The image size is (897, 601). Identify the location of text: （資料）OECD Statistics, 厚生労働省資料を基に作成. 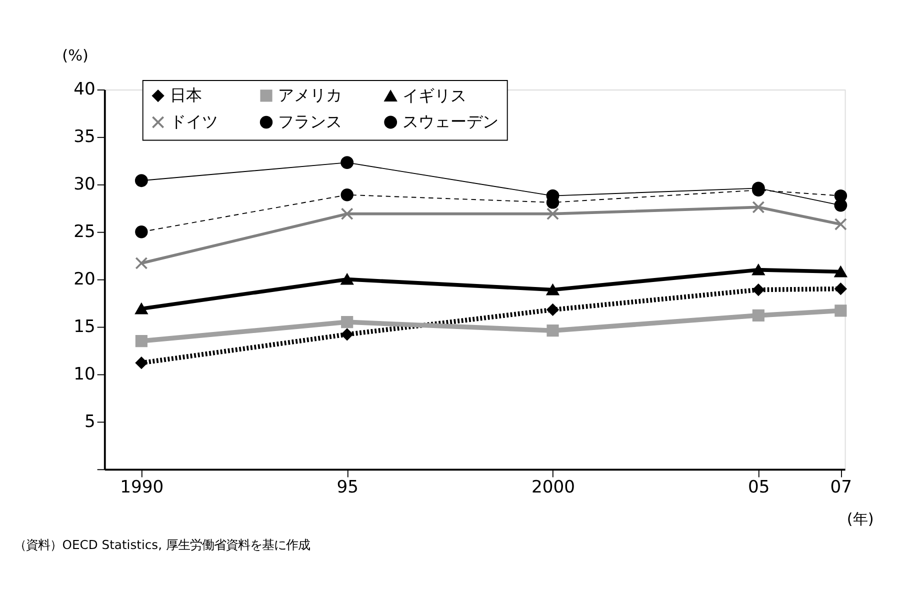
(162, 545).